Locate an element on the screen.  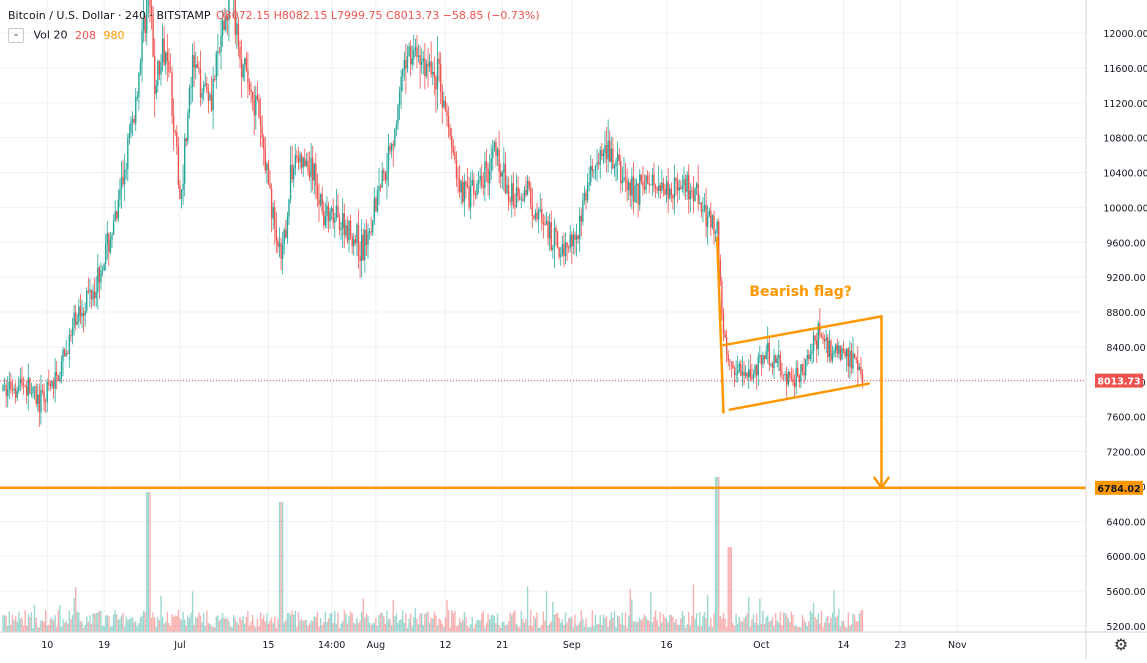
gear-icon: ⚙ is located at coordinates (1121, 644).